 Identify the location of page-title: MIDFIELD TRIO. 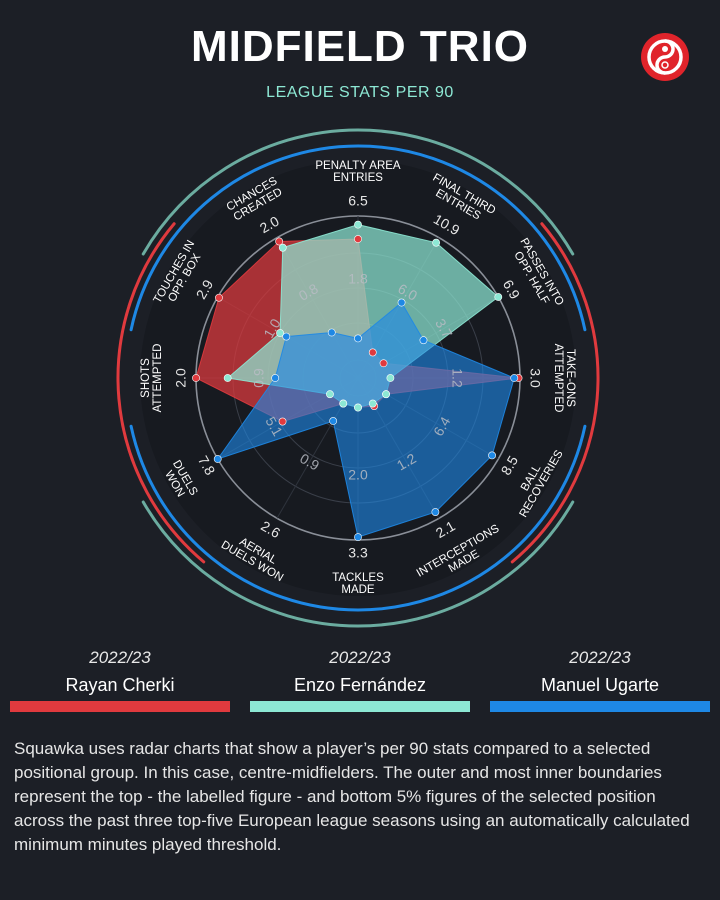
(360, 46).